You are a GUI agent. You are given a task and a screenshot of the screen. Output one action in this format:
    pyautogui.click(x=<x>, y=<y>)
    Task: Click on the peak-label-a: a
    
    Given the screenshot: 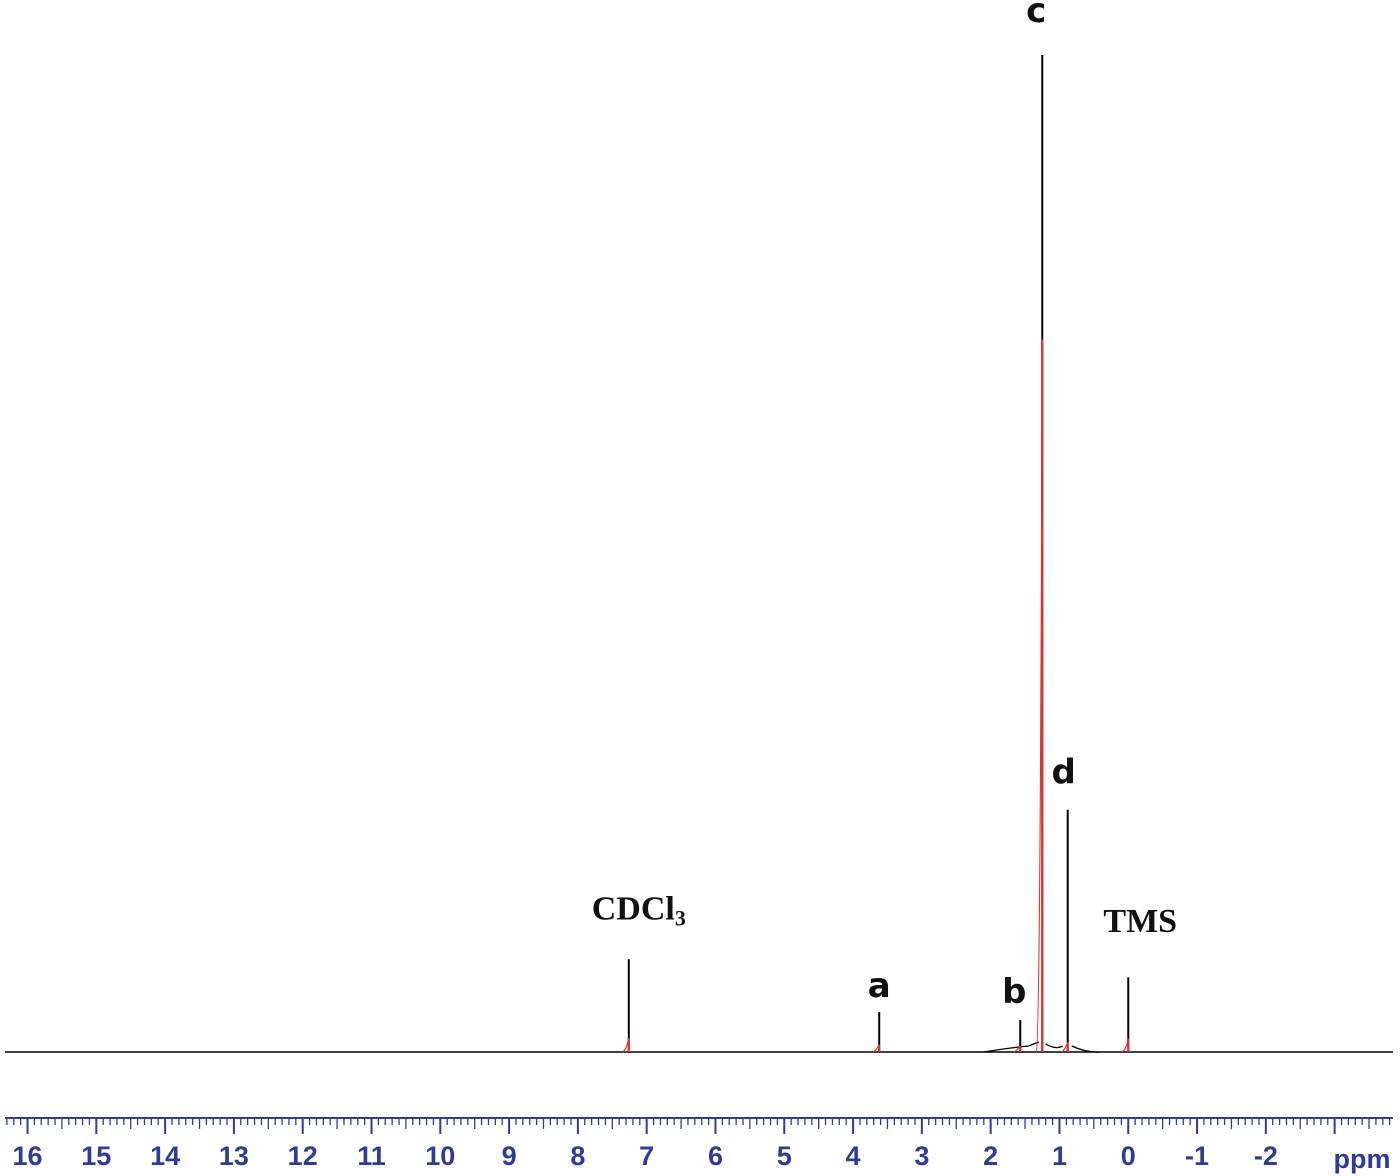 What is the action you would take?
    pyautogui.click(x=879, y=986)
    